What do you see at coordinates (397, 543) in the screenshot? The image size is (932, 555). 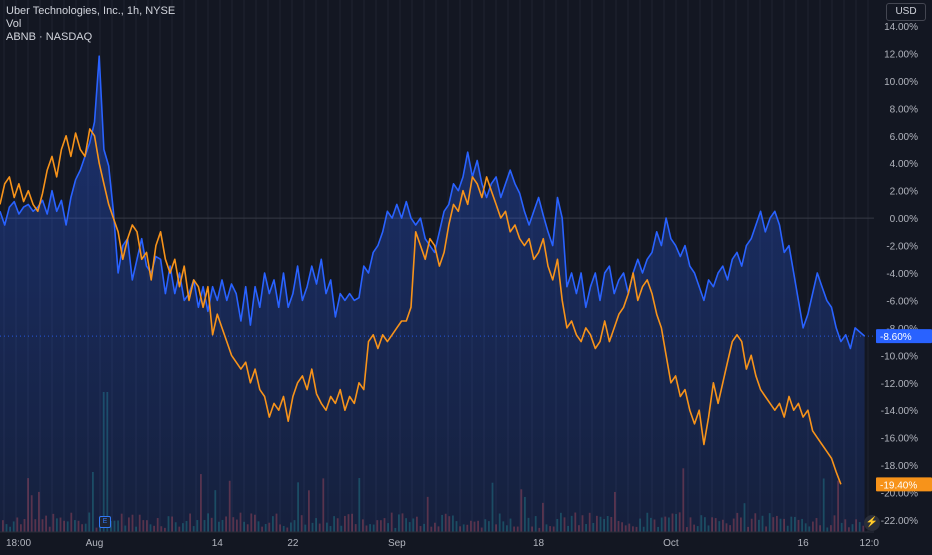 I see `x-tick-label: Sep` at bounding box center [397, 543].